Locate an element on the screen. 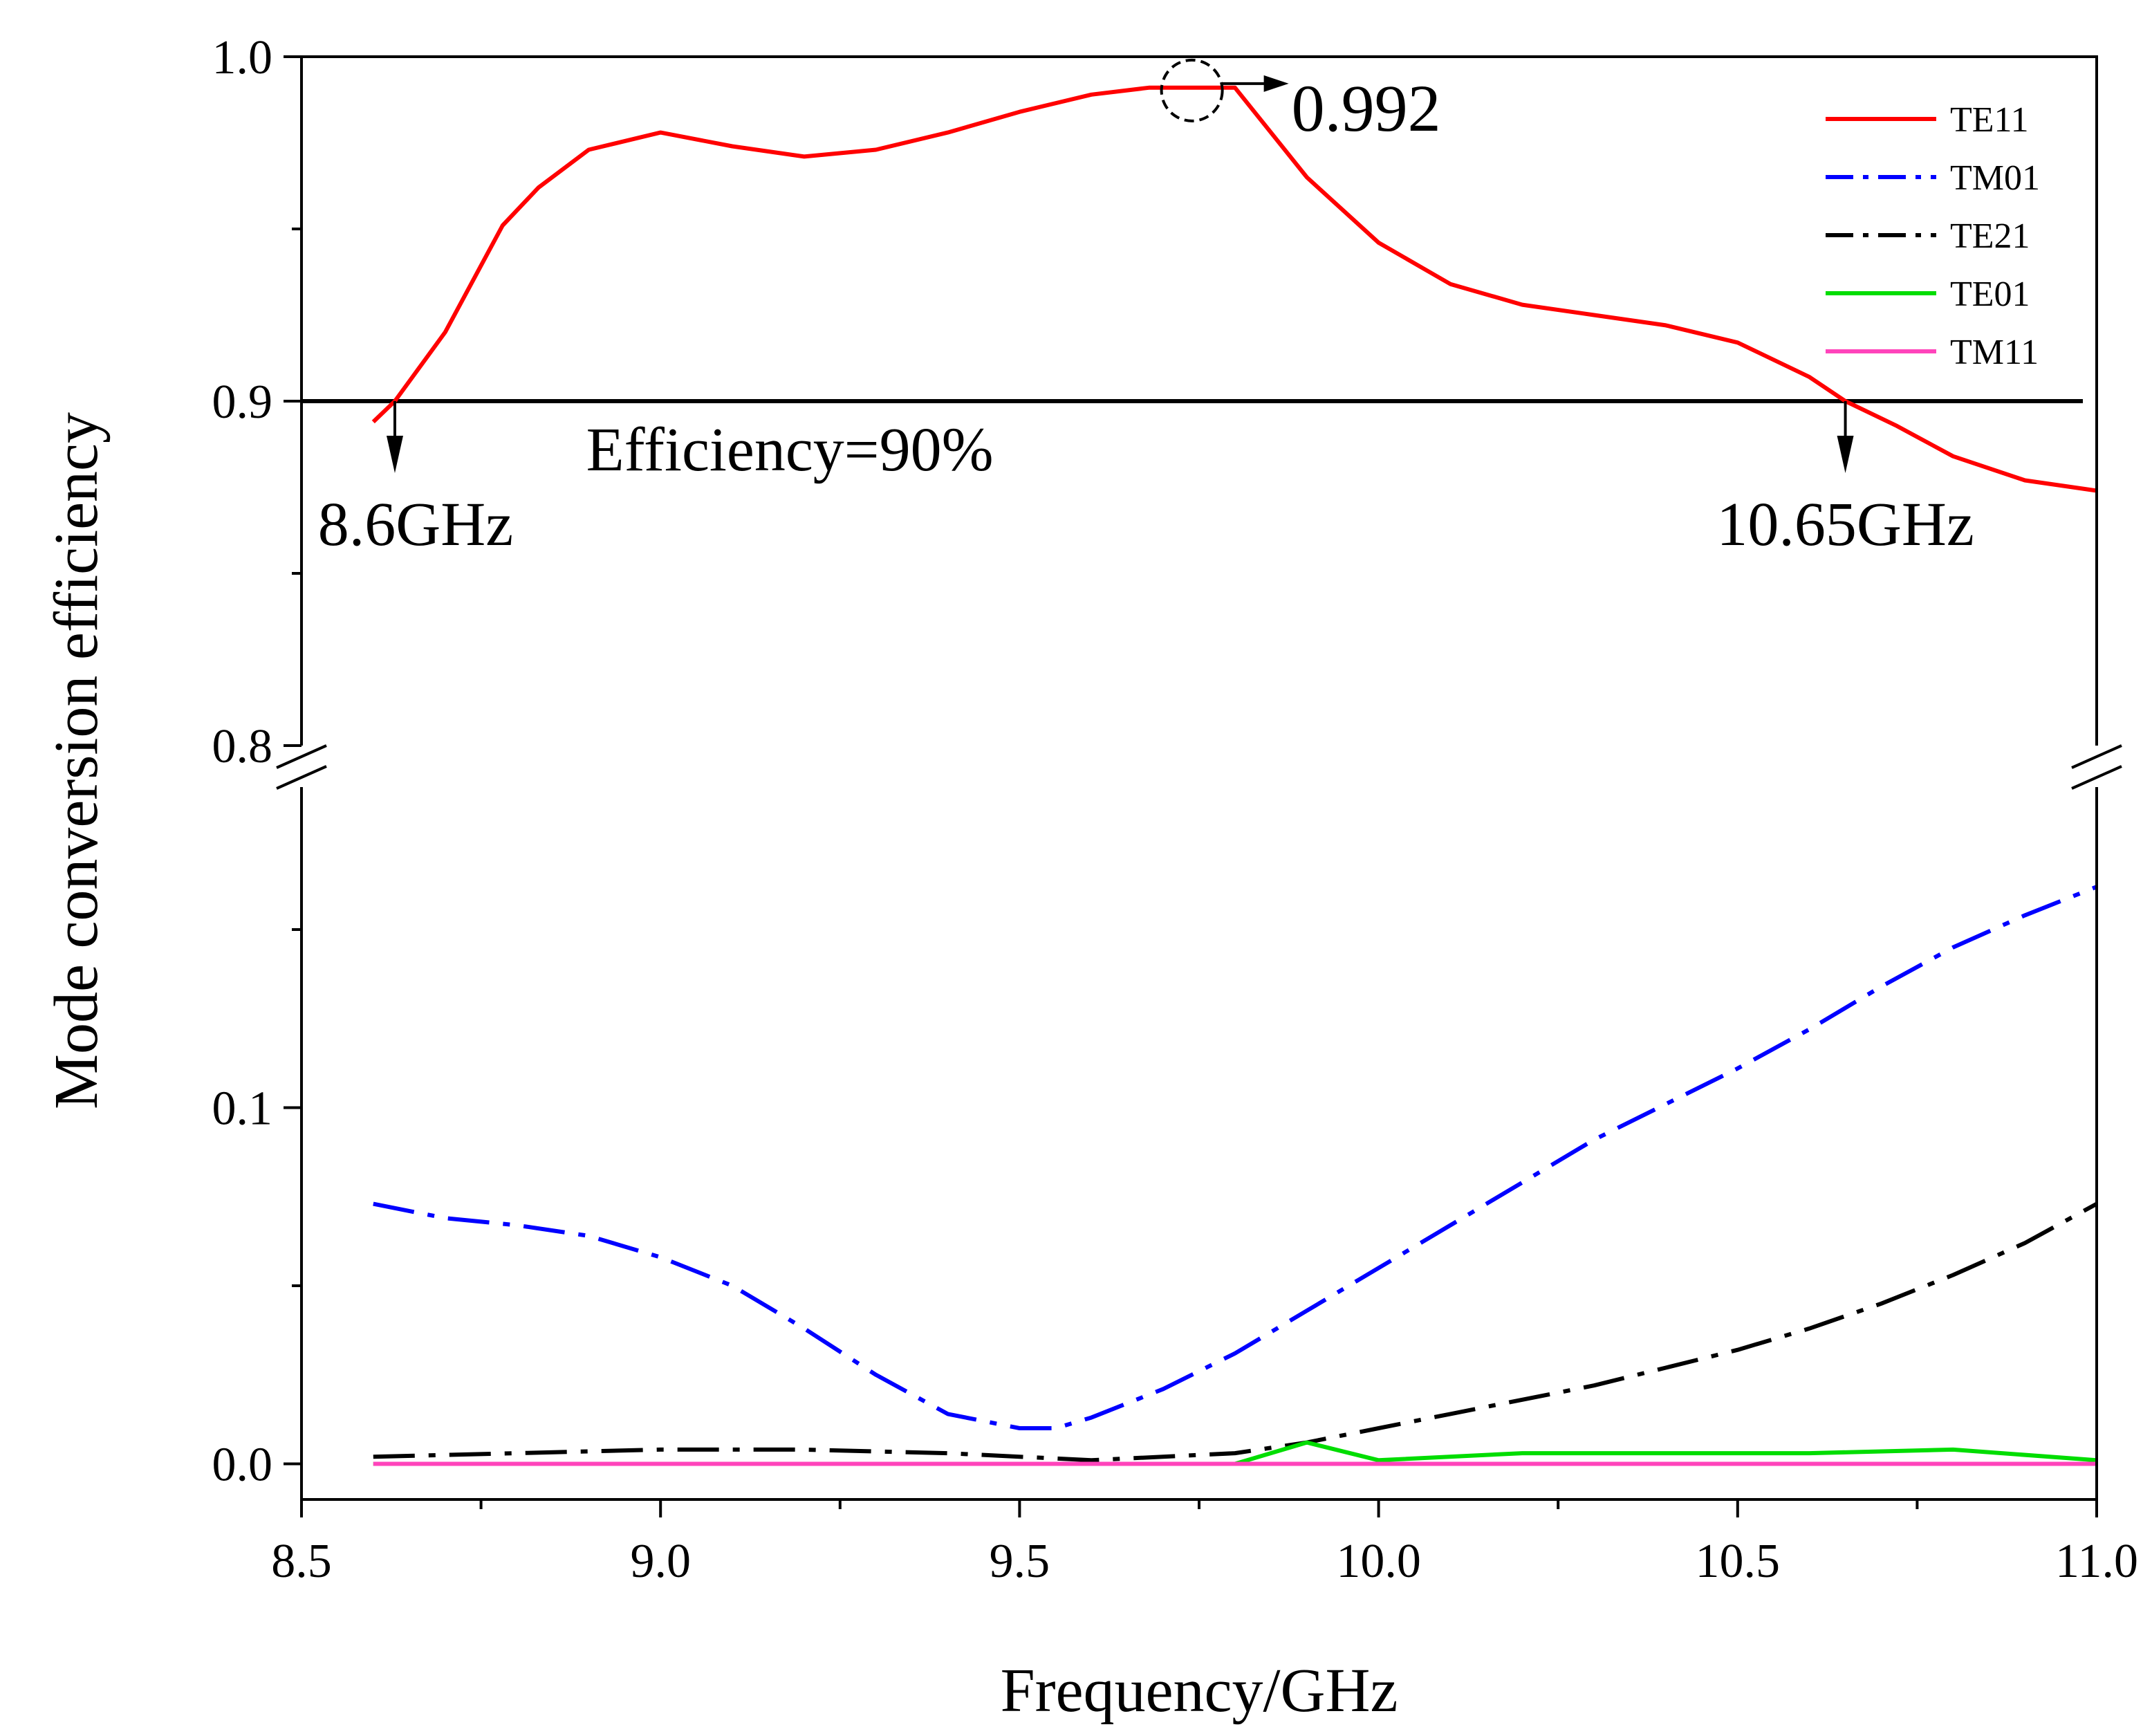  x-axis-ticks: 8.5 9.0 9.5 10.0 10.5 11.0 is located at coordinates (1204, 1543).